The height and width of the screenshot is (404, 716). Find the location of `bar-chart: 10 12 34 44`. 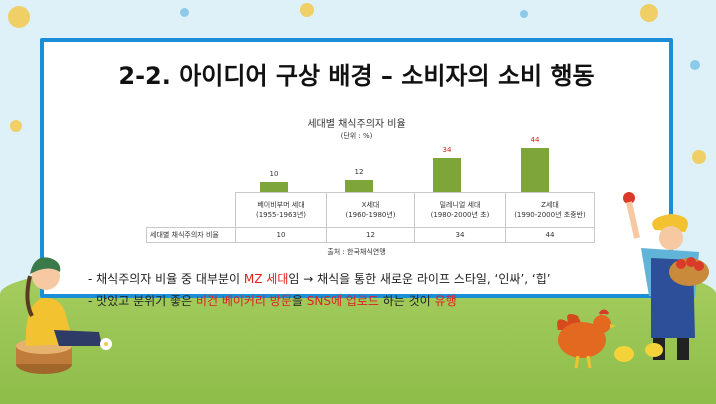

bar-chart: 10 12 34 44 is located at coordinates (404, 164).